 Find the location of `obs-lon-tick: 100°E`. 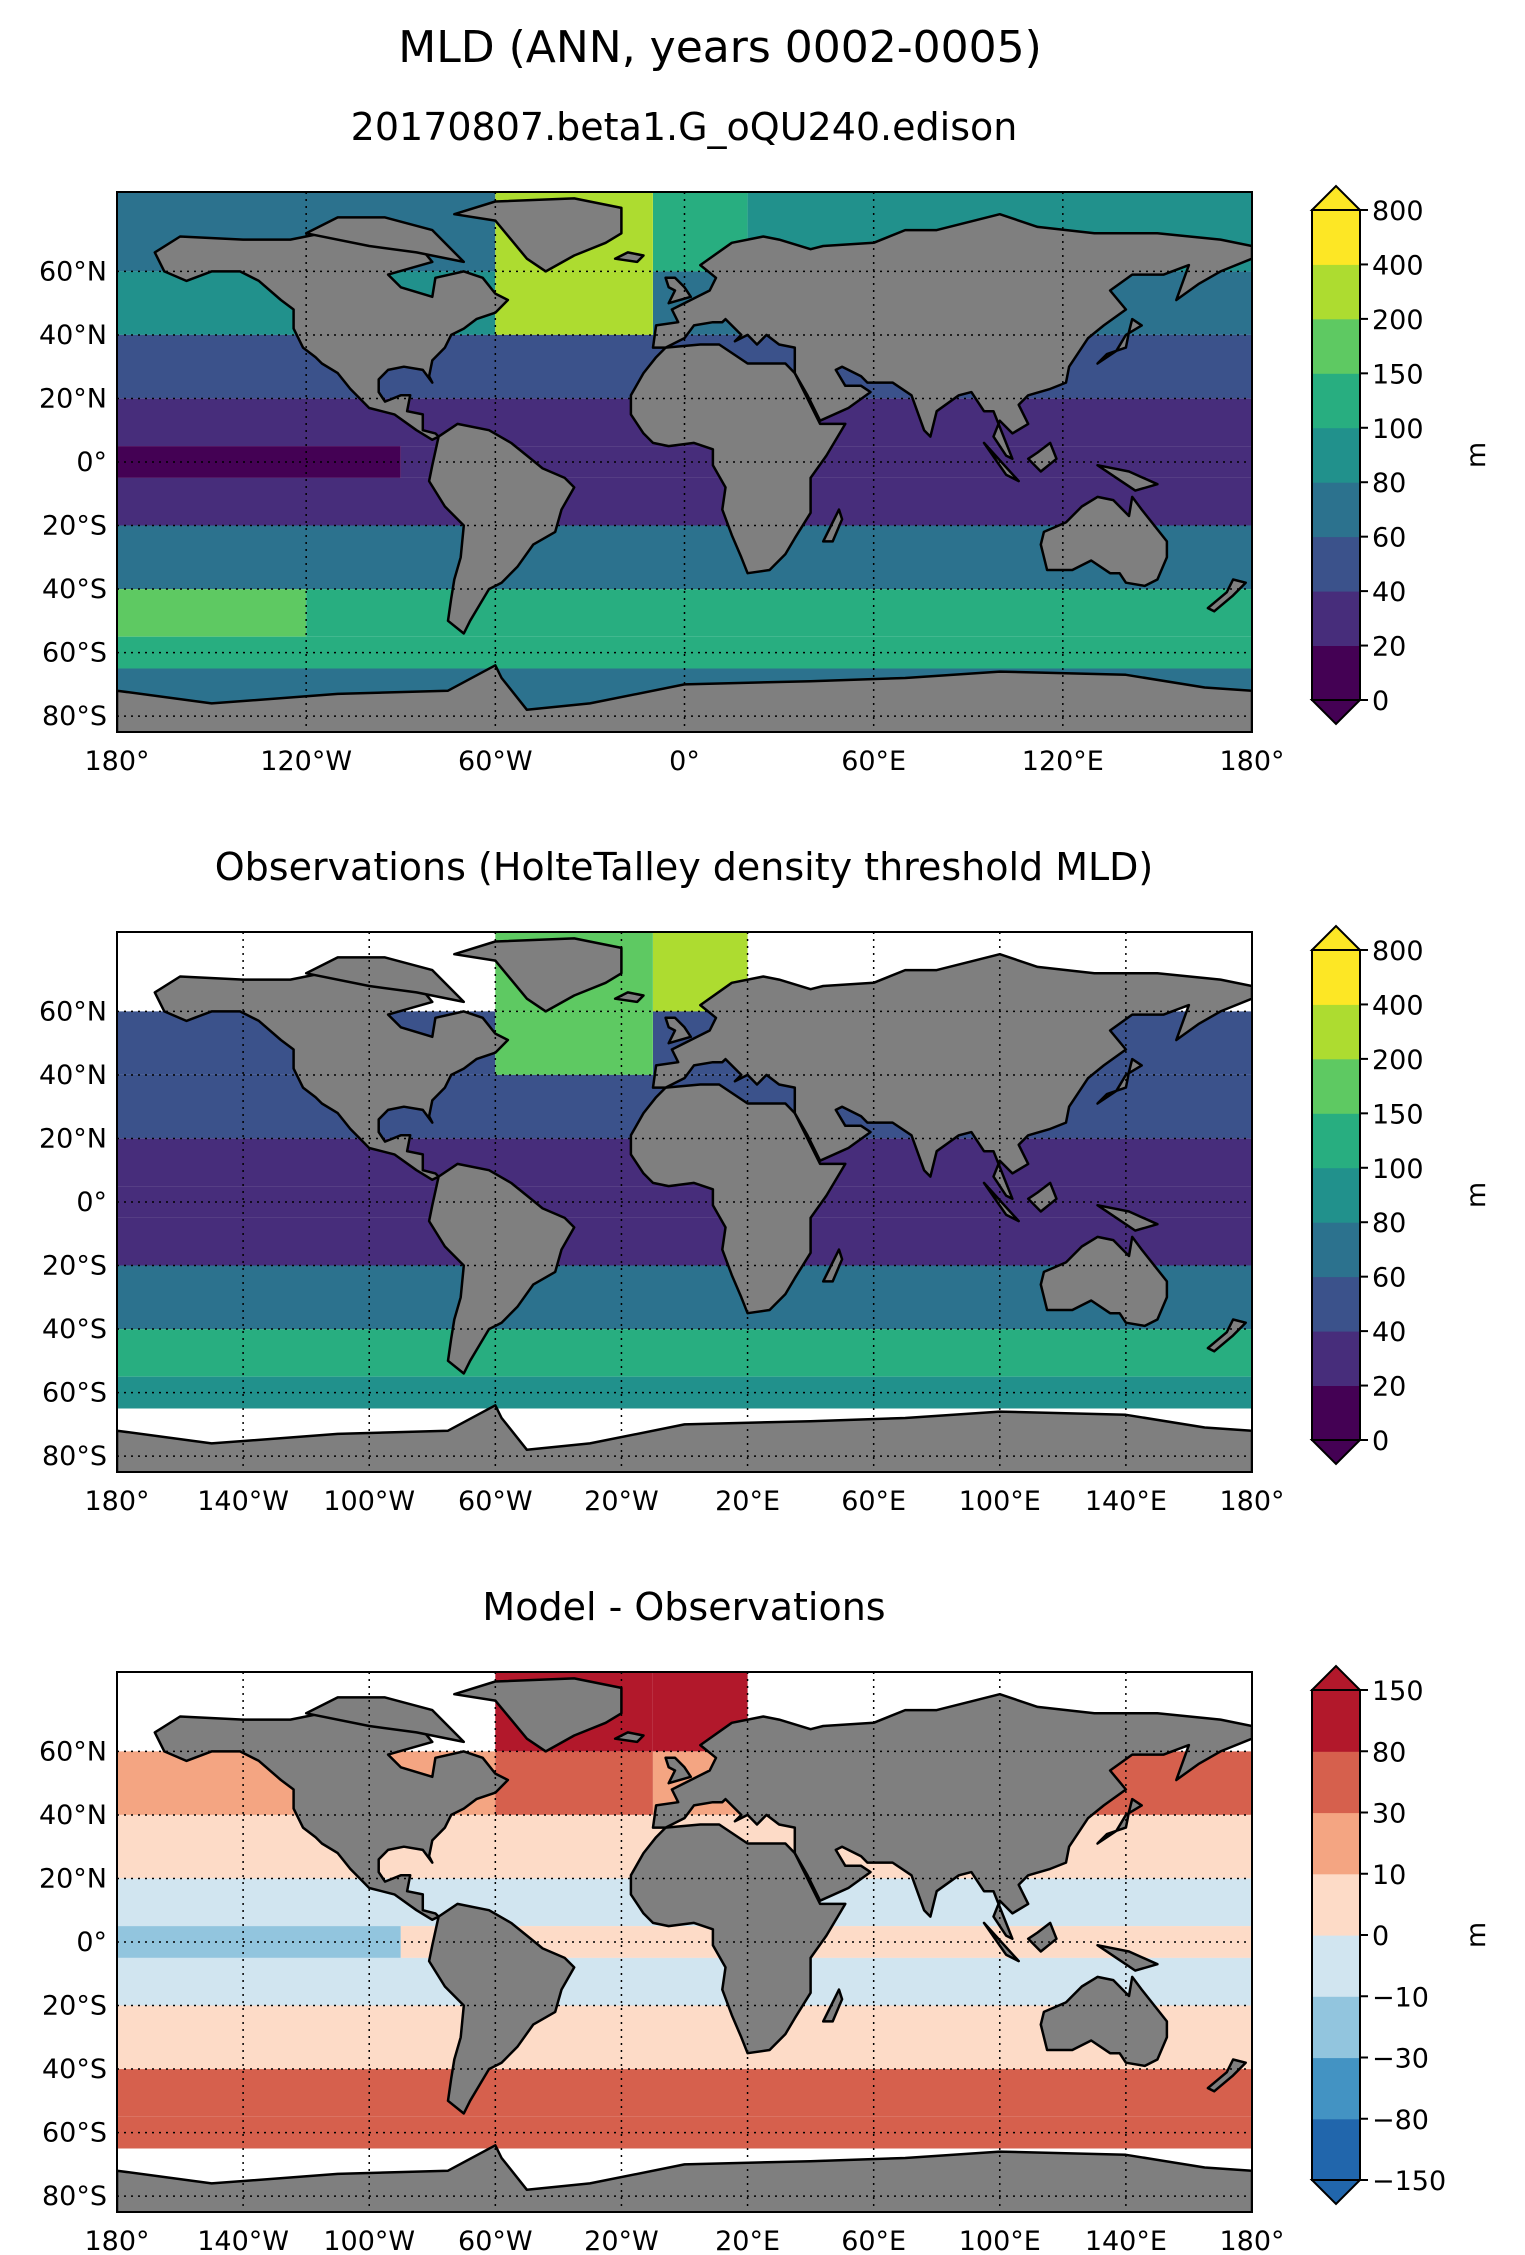

obs-lon-tick: 100°E is located at coordinates (1000, 1501).